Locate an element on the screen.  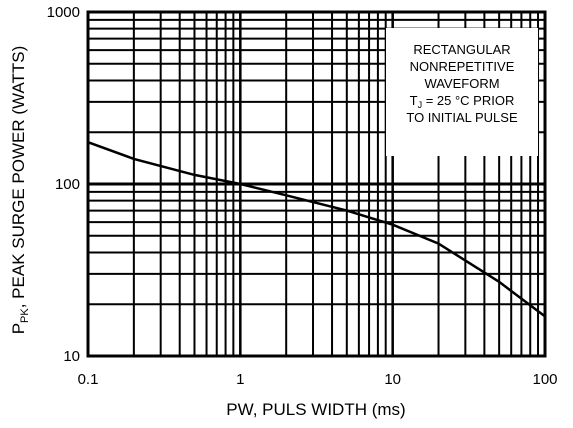
y-tick-labels: 10 100 1000 is located at coordinates (63, 184).